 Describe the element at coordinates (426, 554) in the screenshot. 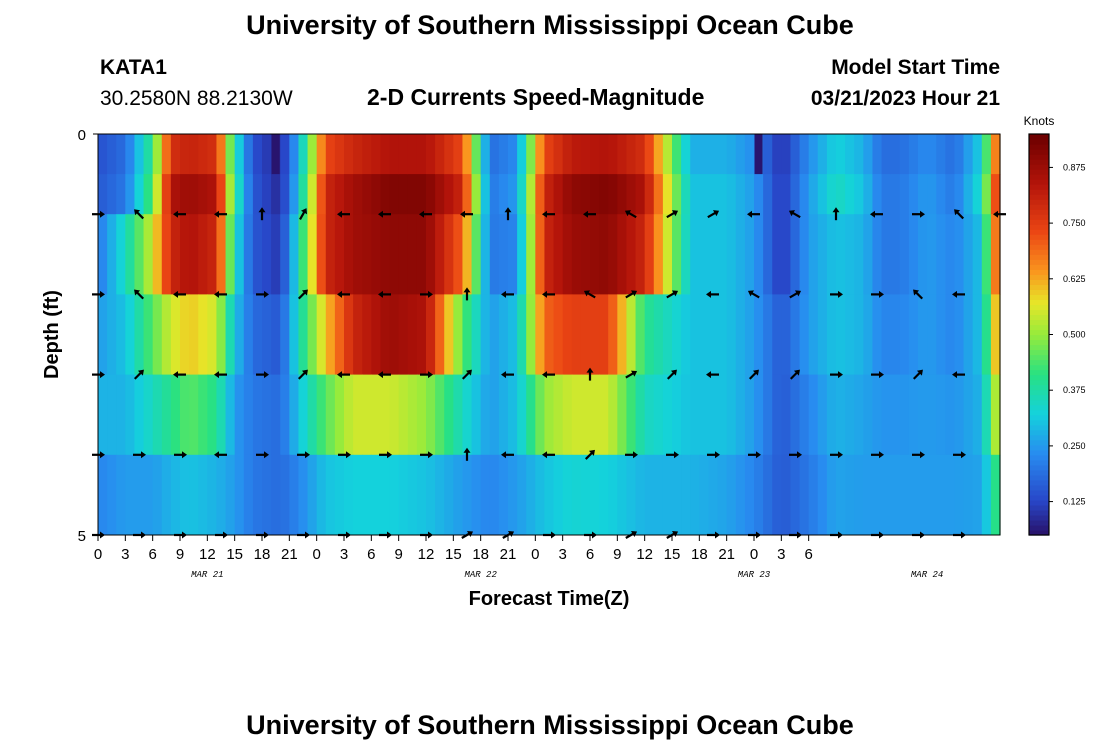

I see `x-tick-label: 12` at that location.